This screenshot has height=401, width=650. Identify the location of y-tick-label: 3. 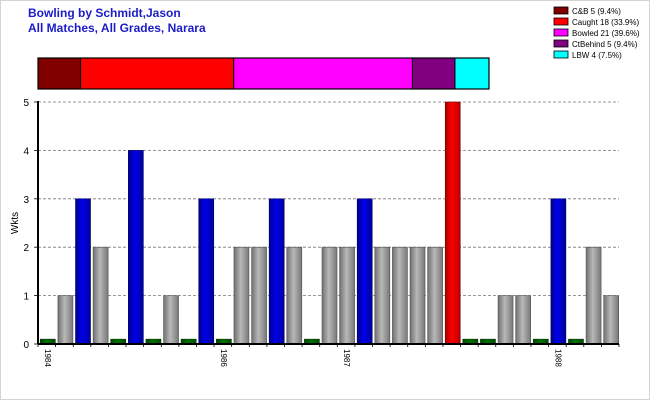
(26, 200).